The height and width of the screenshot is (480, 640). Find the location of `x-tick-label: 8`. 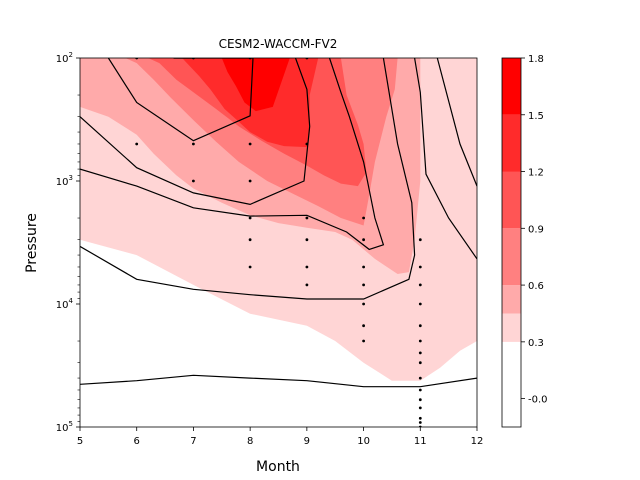

x-tick-label: 8 is located at coordinates (250, 441).